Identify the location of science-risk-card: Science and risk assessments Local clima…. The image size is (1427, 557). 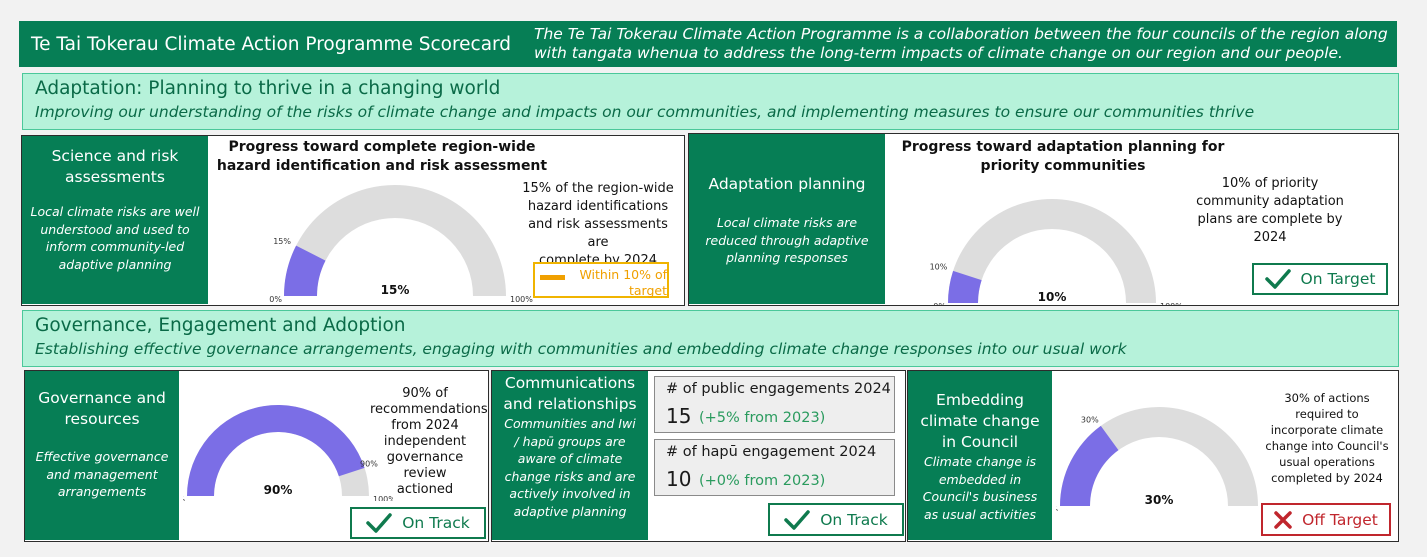
(353, 220).